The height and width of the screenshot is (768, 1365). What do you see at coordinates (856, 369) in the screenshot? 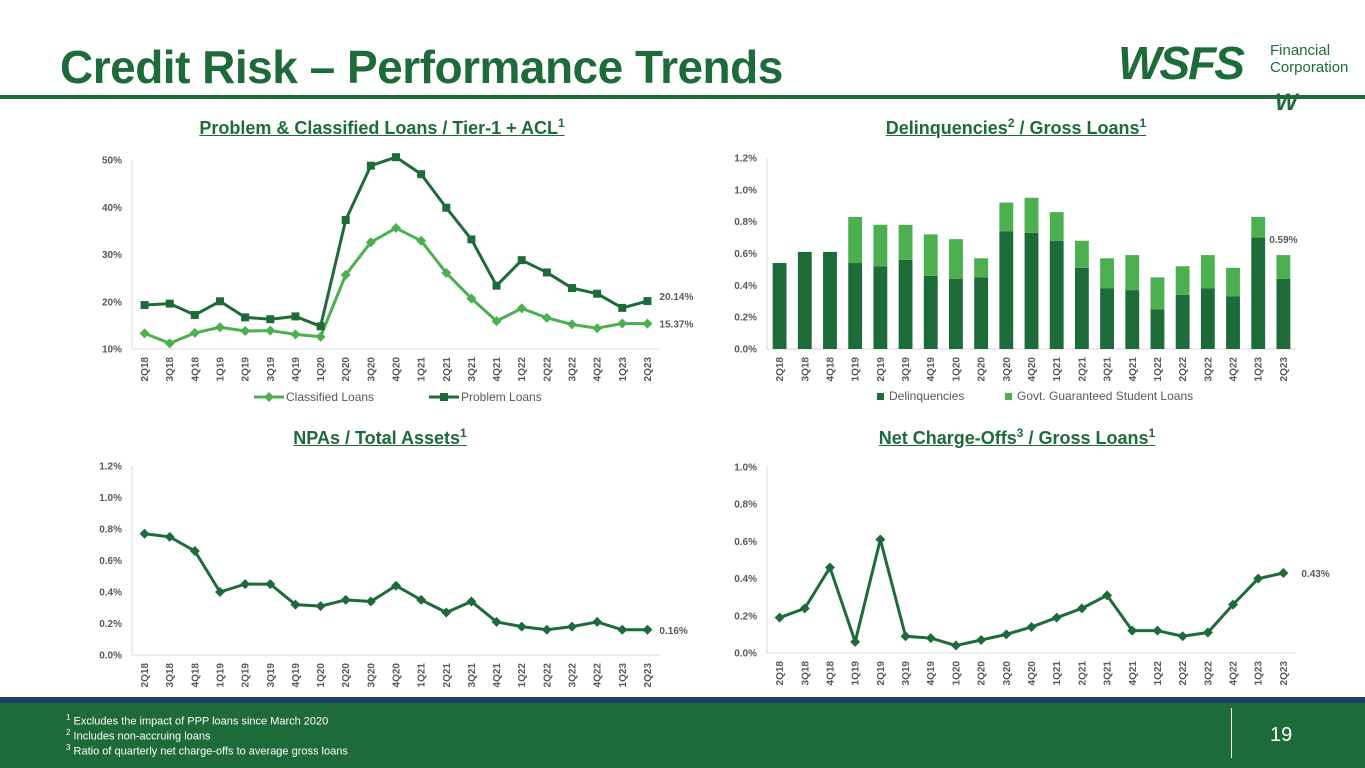
I see `x-tick-label: 1Q19` at bounding box center [856, 369].